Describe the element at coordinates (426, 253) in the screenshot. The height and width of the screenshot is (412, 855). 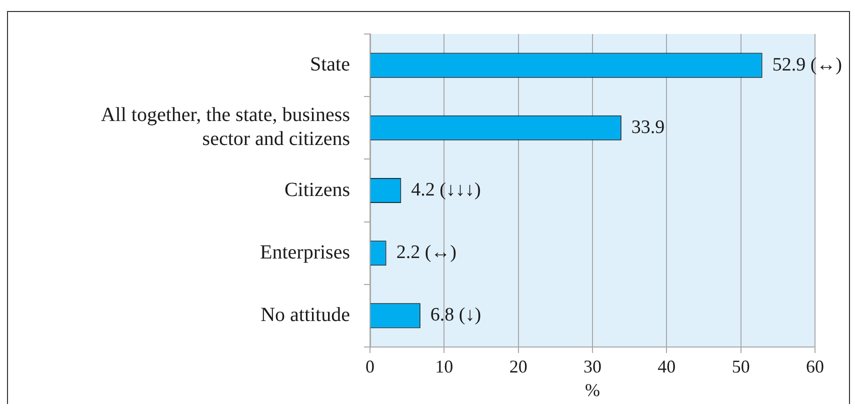
I see `data-label: 2.2 (↔)` at that location.